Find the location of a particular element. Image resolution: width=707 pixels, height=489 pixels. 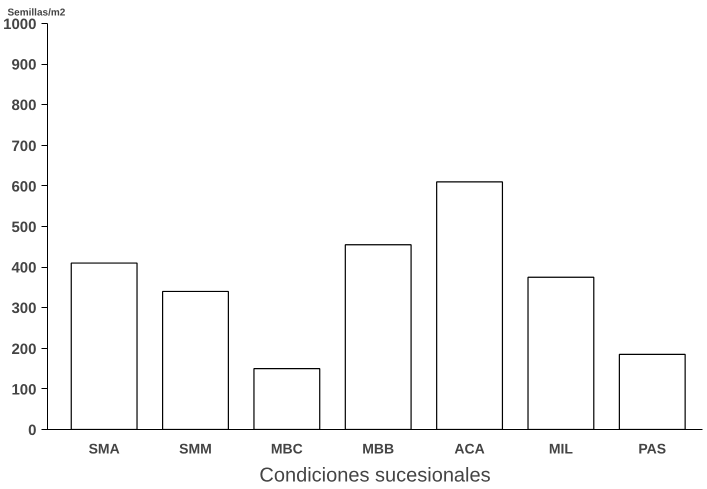

x-tick-label: MIL is located at coordinates (561, 448).